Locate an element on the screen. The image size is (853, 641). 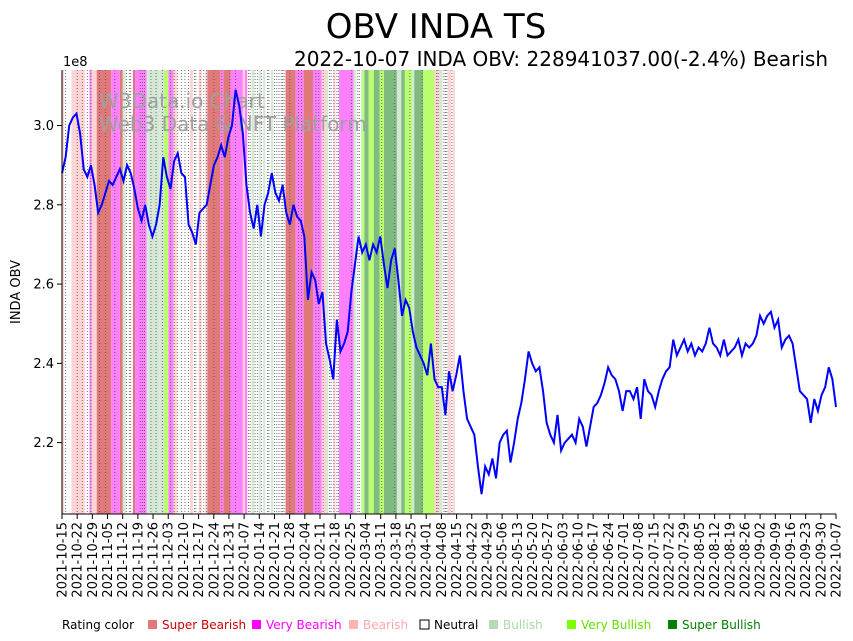
x-tick-label: 2022-01-14 is located at coordinates (260, 560).